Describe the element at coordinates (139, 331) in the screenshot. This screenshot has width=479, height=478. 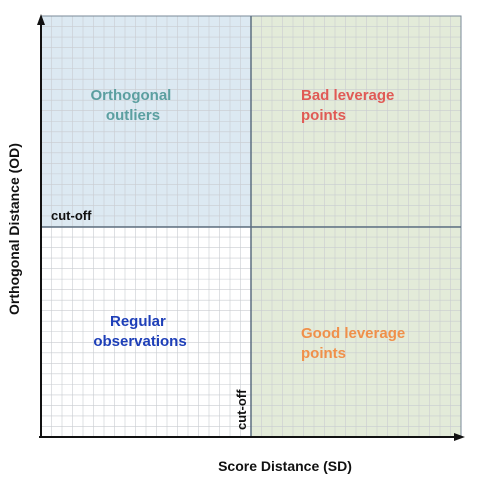
I see `regular-observations-label: Regular observations` at that location.